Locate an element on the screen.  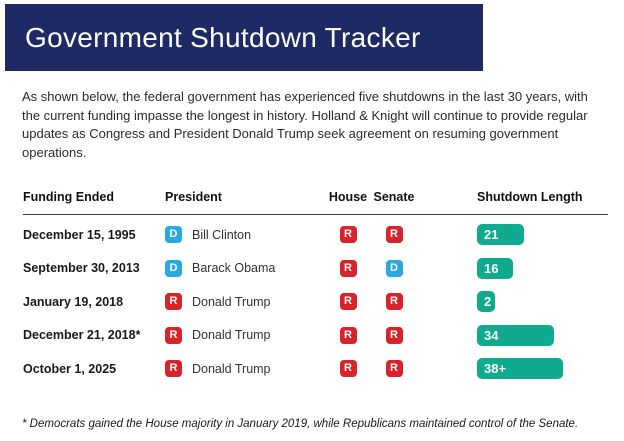
header-divider is located at coordinates (315, 214).